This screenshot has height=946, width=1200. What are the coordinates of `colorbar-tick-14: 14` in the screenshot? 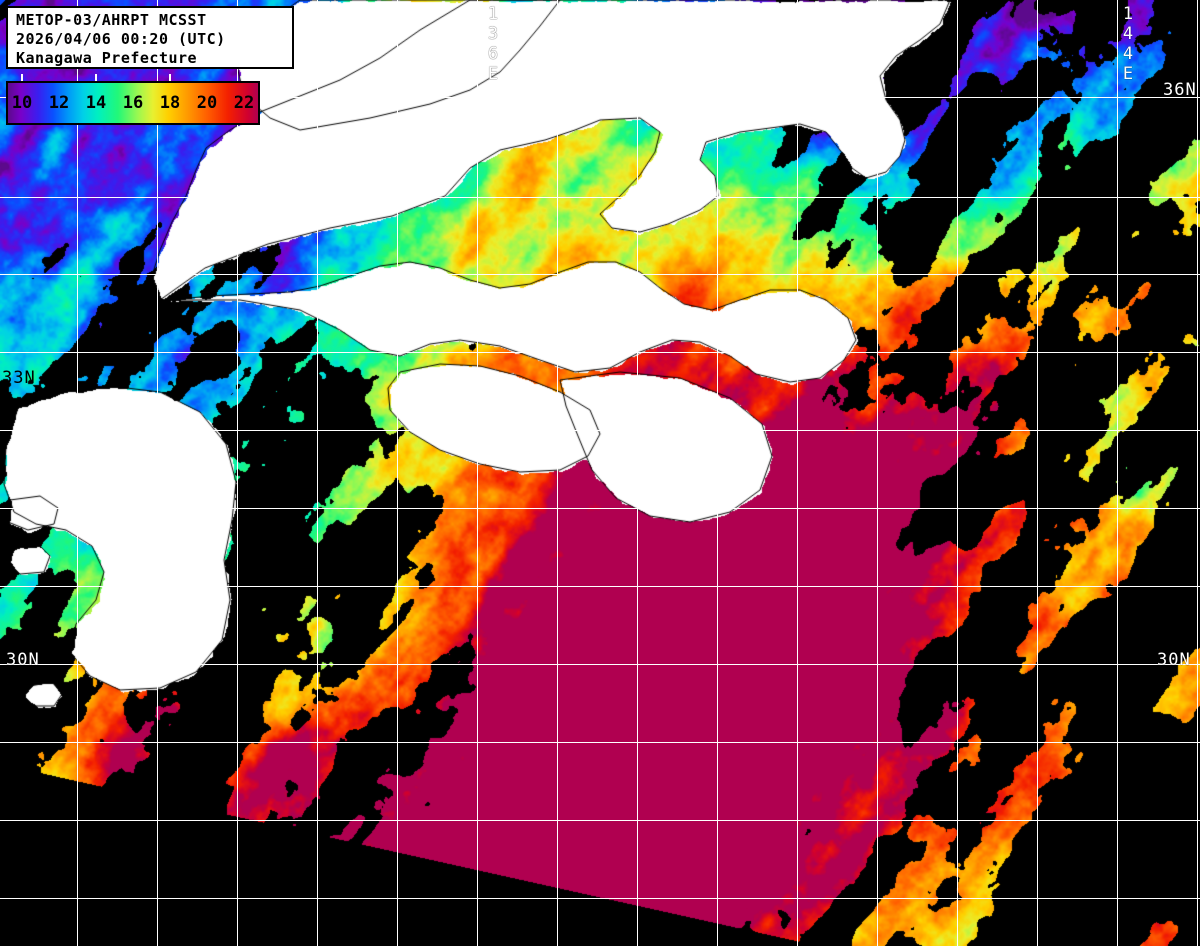 It's located at (96, 103).